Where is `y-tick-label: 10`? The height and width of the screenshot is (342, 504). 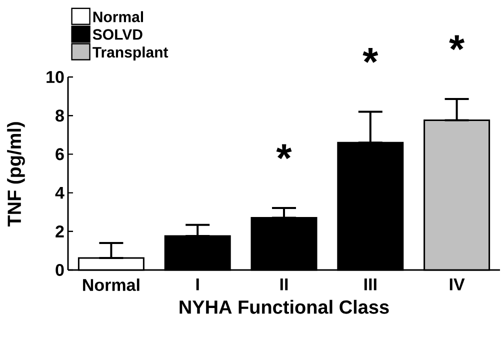
y-tick-label: 10 is located at coordinates (55, 77).